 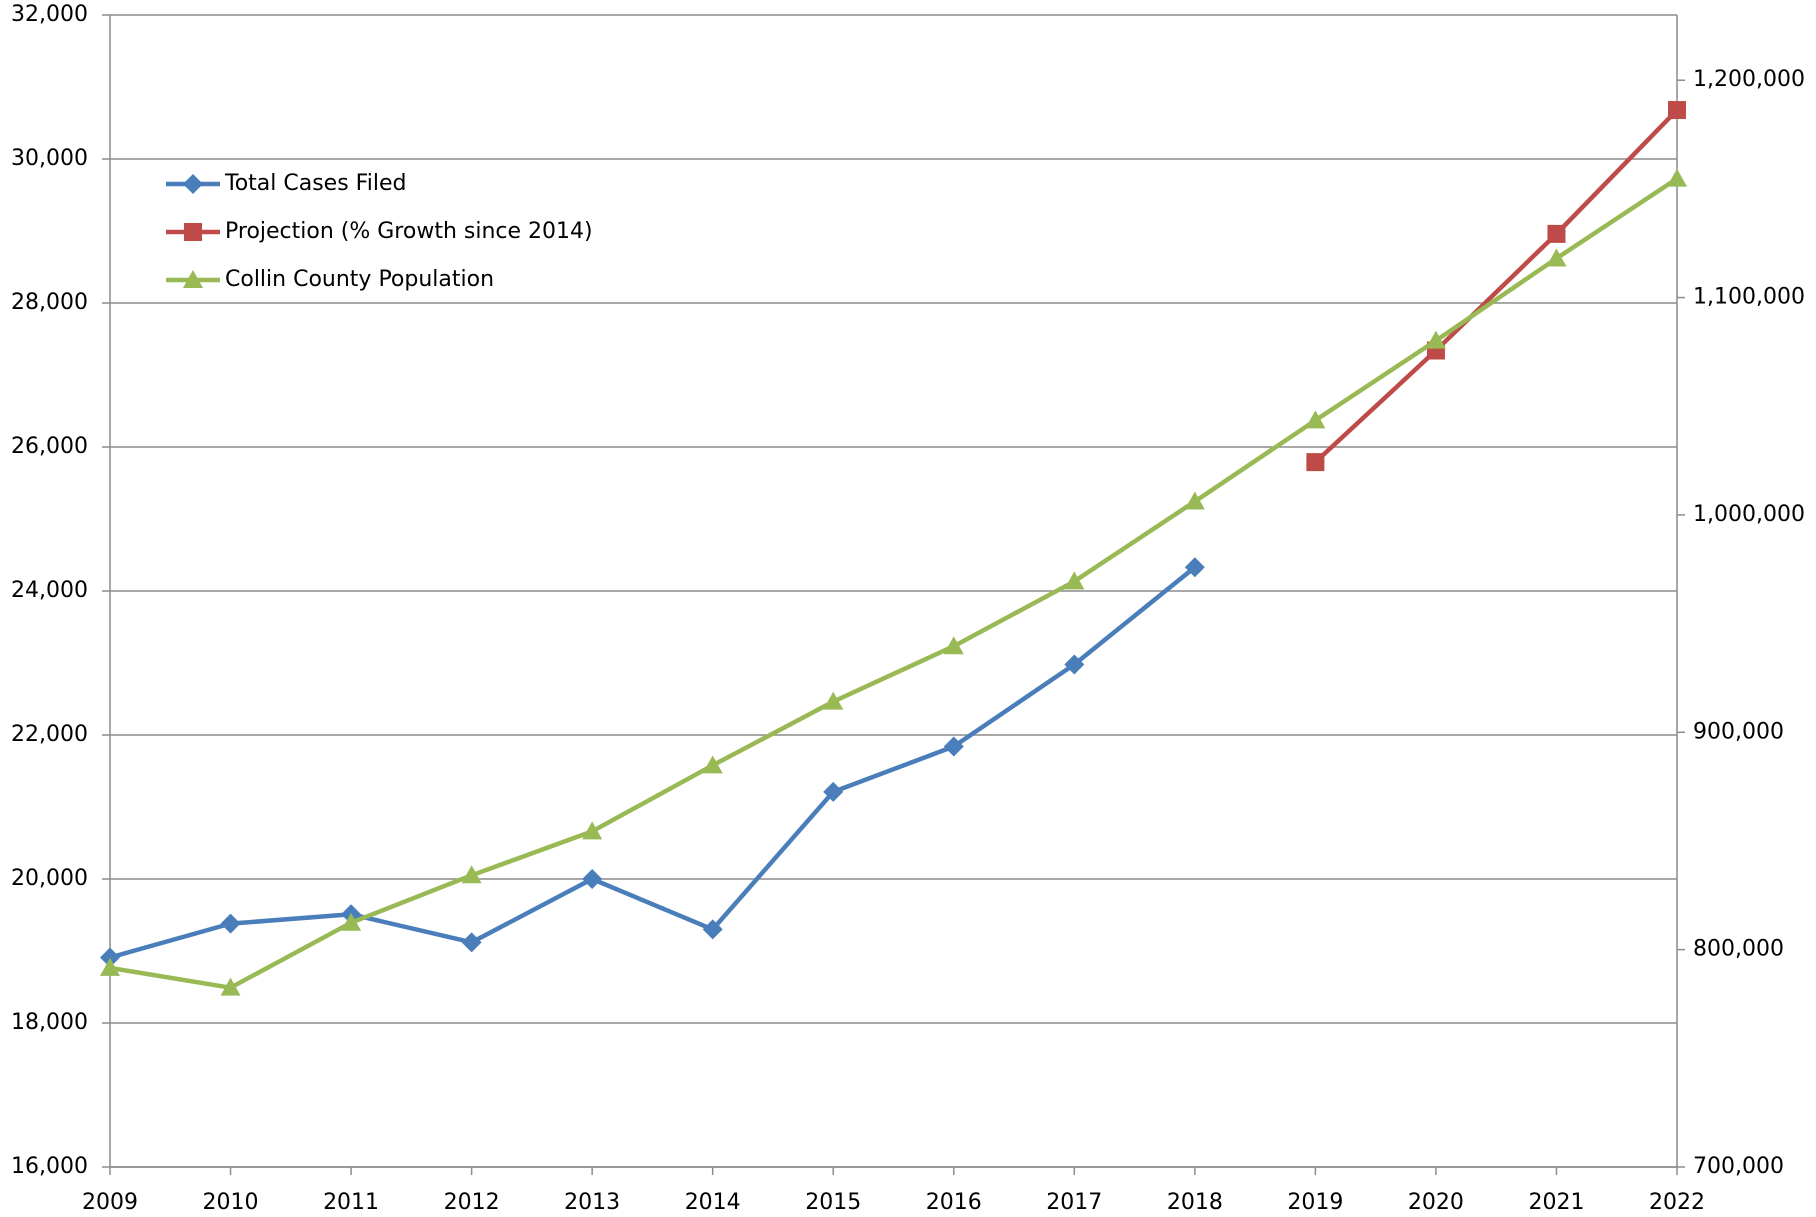 What do you see at coordinates (49, 734) in the screenshot?
I see `y-tick-label: 22,000` at bounding box center [49, 734].